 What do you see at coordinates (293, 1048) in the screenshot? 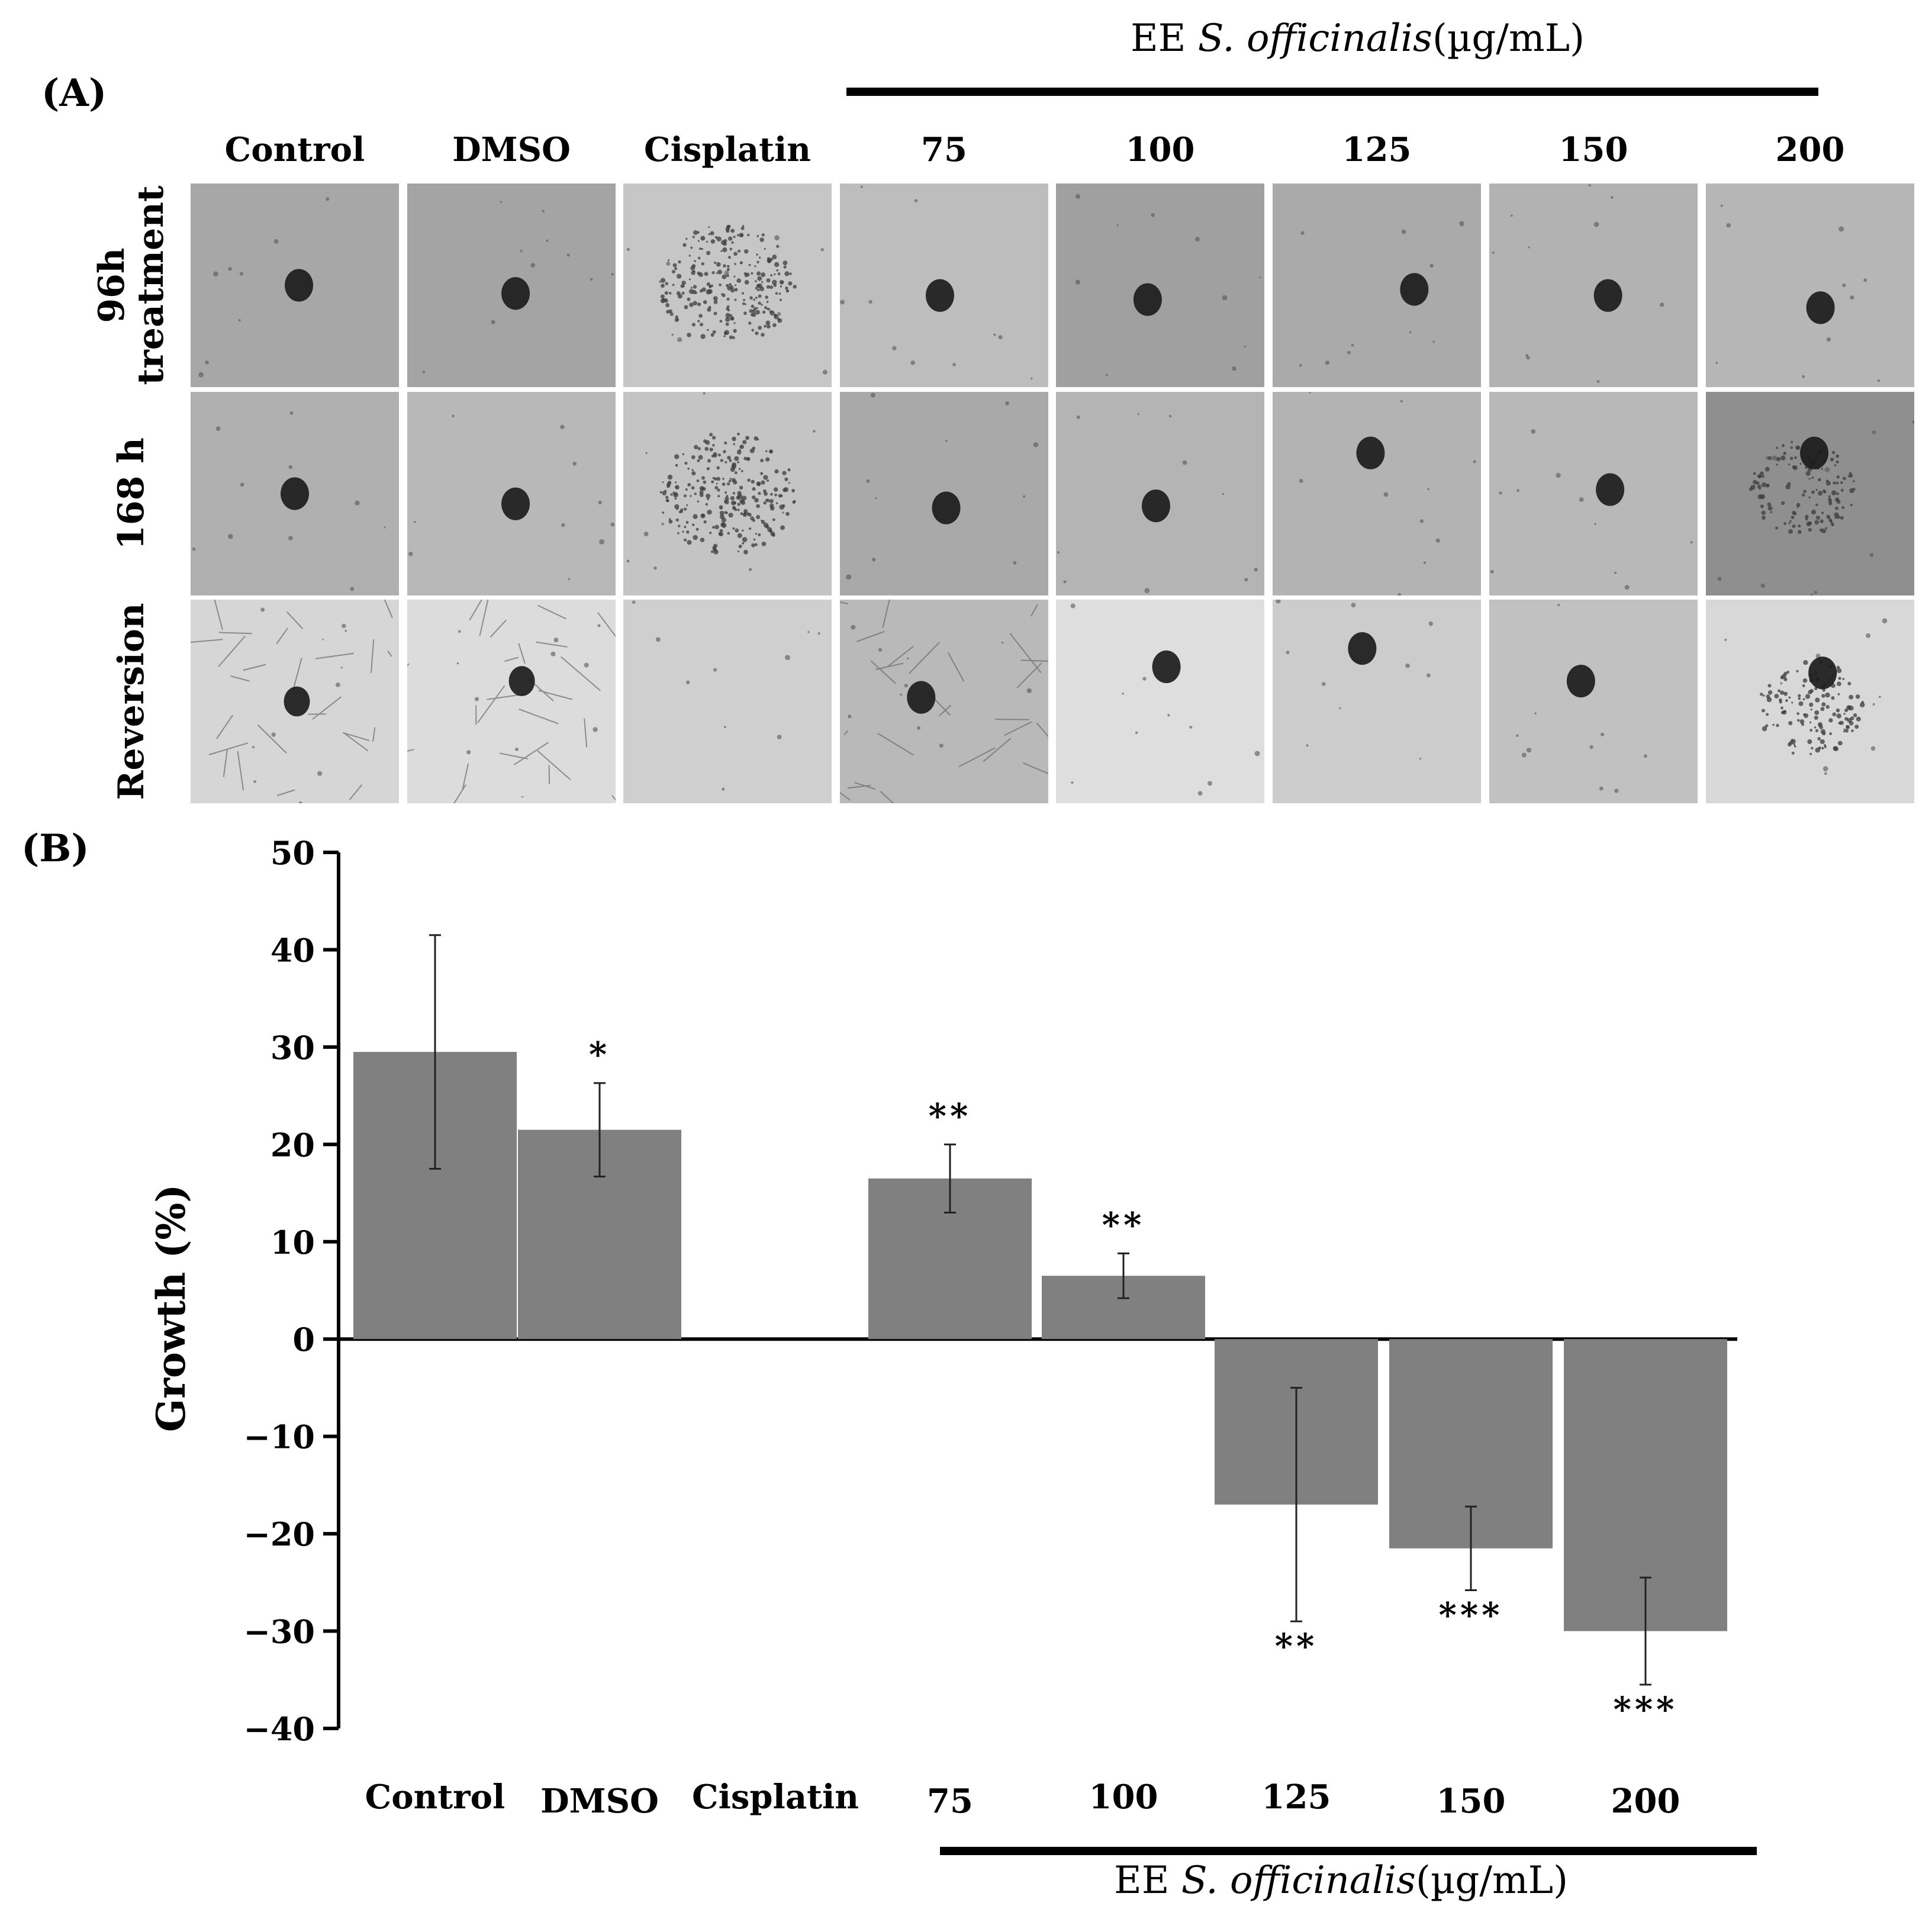
I see `y-tick-label: 30` at bounding box center [293, 1048].